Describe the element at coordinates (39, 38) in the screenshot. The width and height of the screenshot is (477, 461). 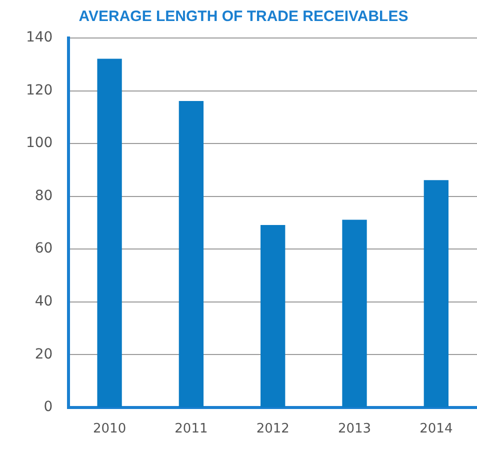
I see `y-tick-label: 140` at that location.